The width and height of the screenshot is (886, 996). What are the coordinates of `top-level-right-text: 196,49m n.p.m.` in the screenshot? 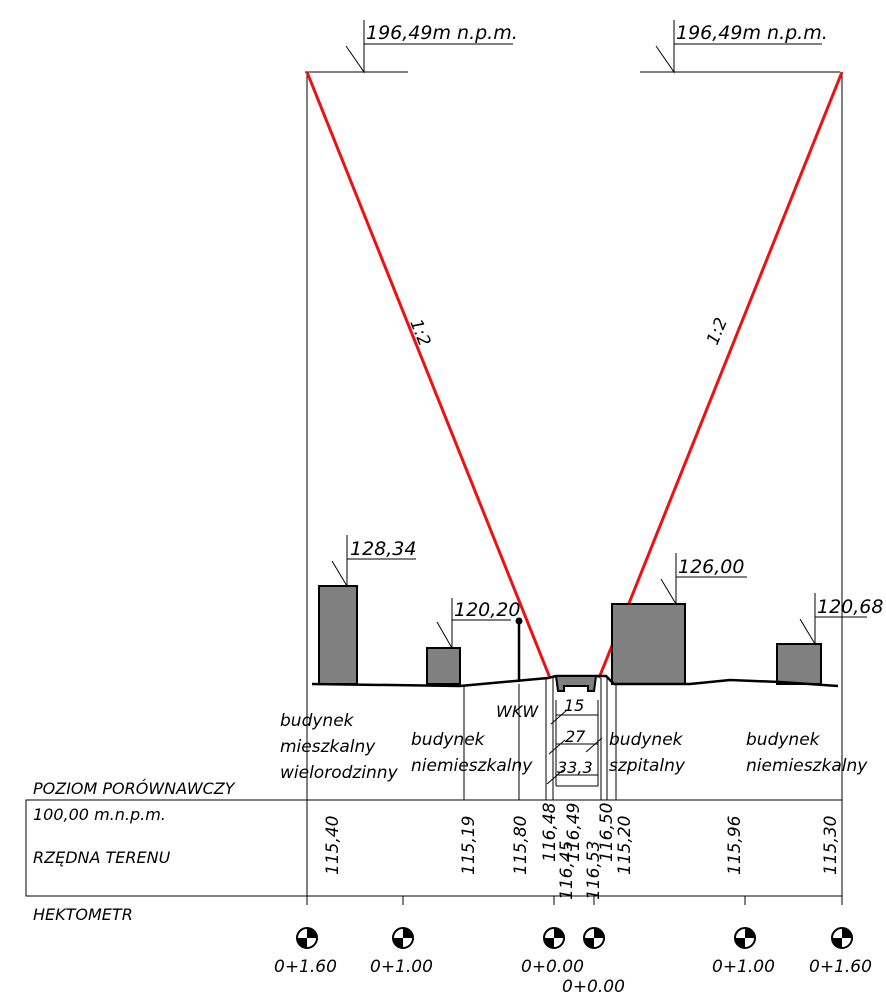 It's located at (752, 33).